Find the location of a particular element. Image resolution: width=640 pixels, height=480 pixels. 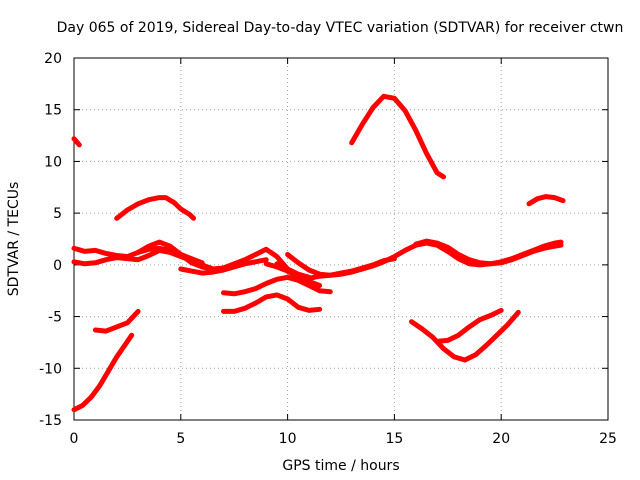

x-tick-label: 0 is located at coordinates (74, 439).